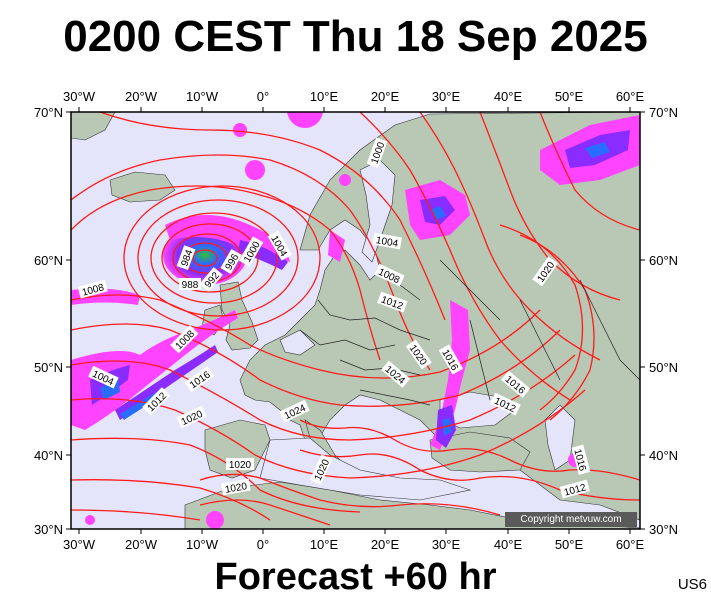  I want to click on latitude-labels-left: 70°N 60°N 50°N 40°N 30°N, so click(48, 321).